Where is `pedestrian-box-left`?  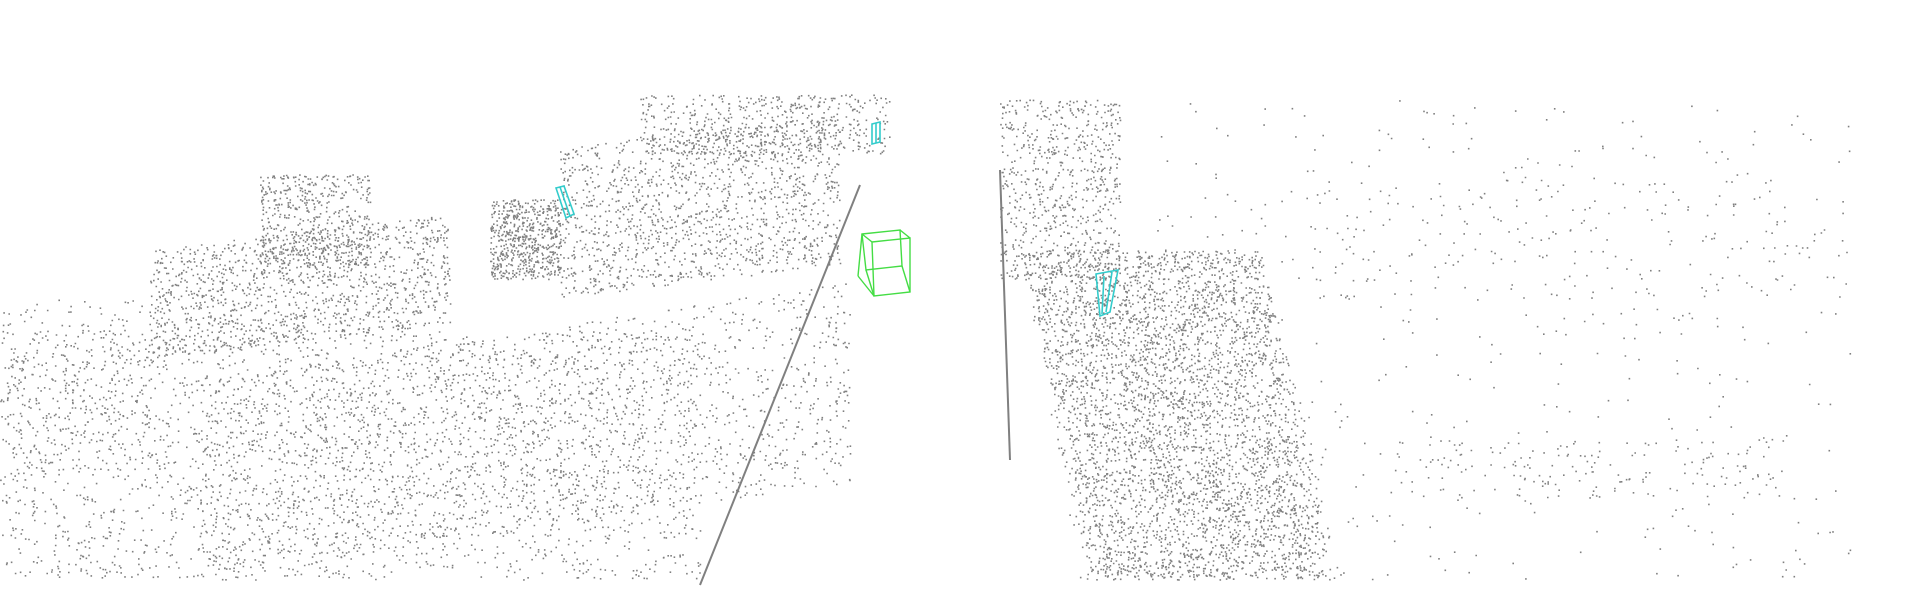 pedestrian-box-left is located at coordinates (564, 202).